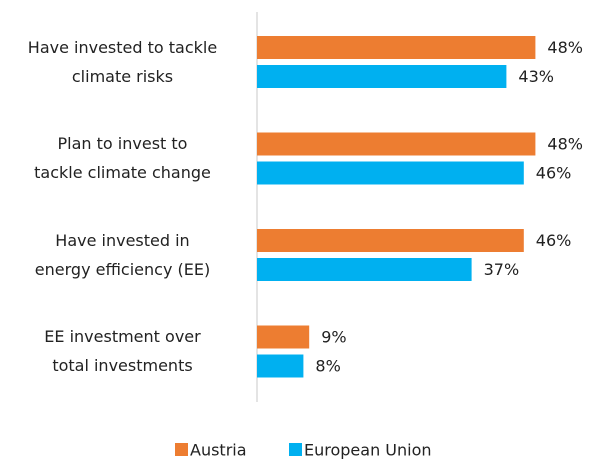 This screenshot has width=592, height=461. I want to click on value-label: 9%, so click(333, 337).